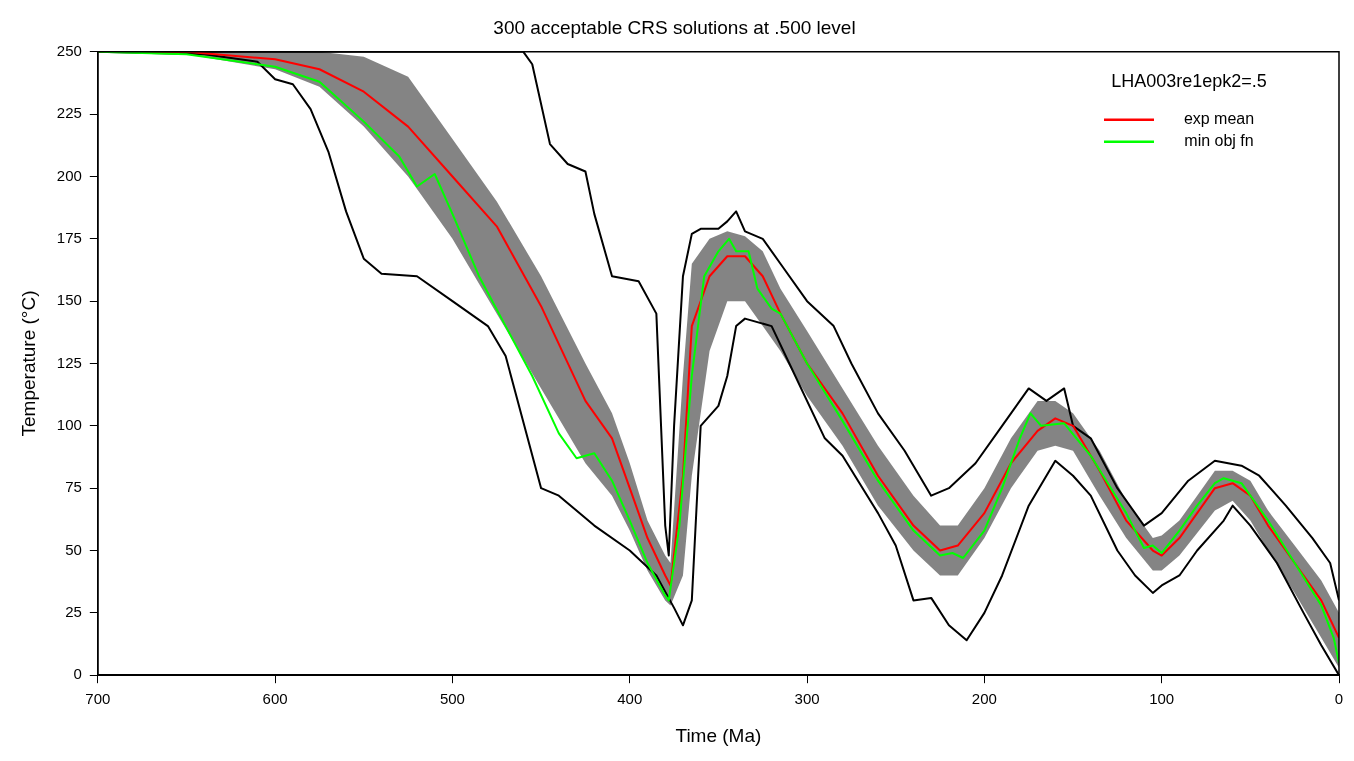 This screenshot has height=761, width=1354. What do you see at coordinates (98, 699) in the screenshot?
I see `x-tick-label: 700` at bounding box center [98, 699].